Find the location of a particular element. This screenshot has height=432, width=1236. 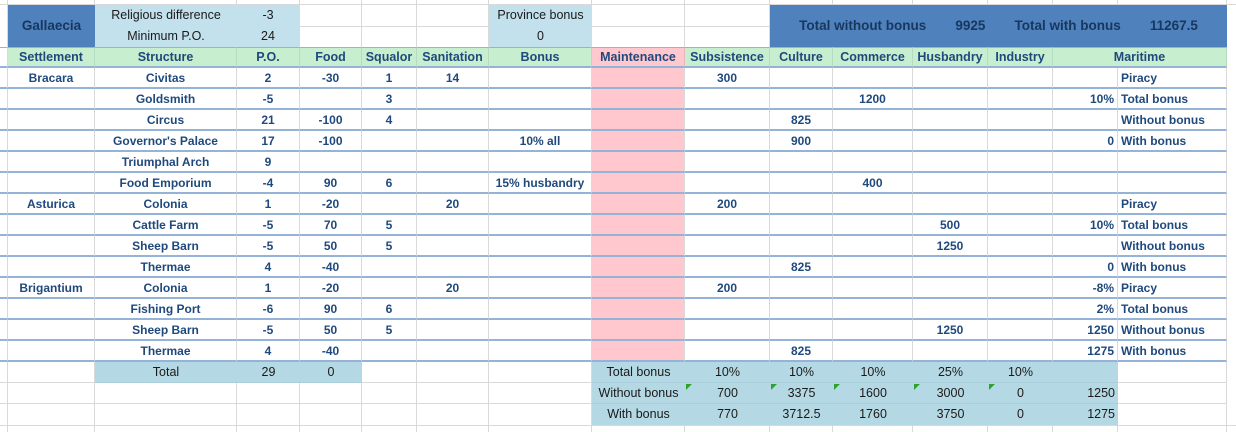

col-header-po: P.O. is located at coordinates (268, 57).